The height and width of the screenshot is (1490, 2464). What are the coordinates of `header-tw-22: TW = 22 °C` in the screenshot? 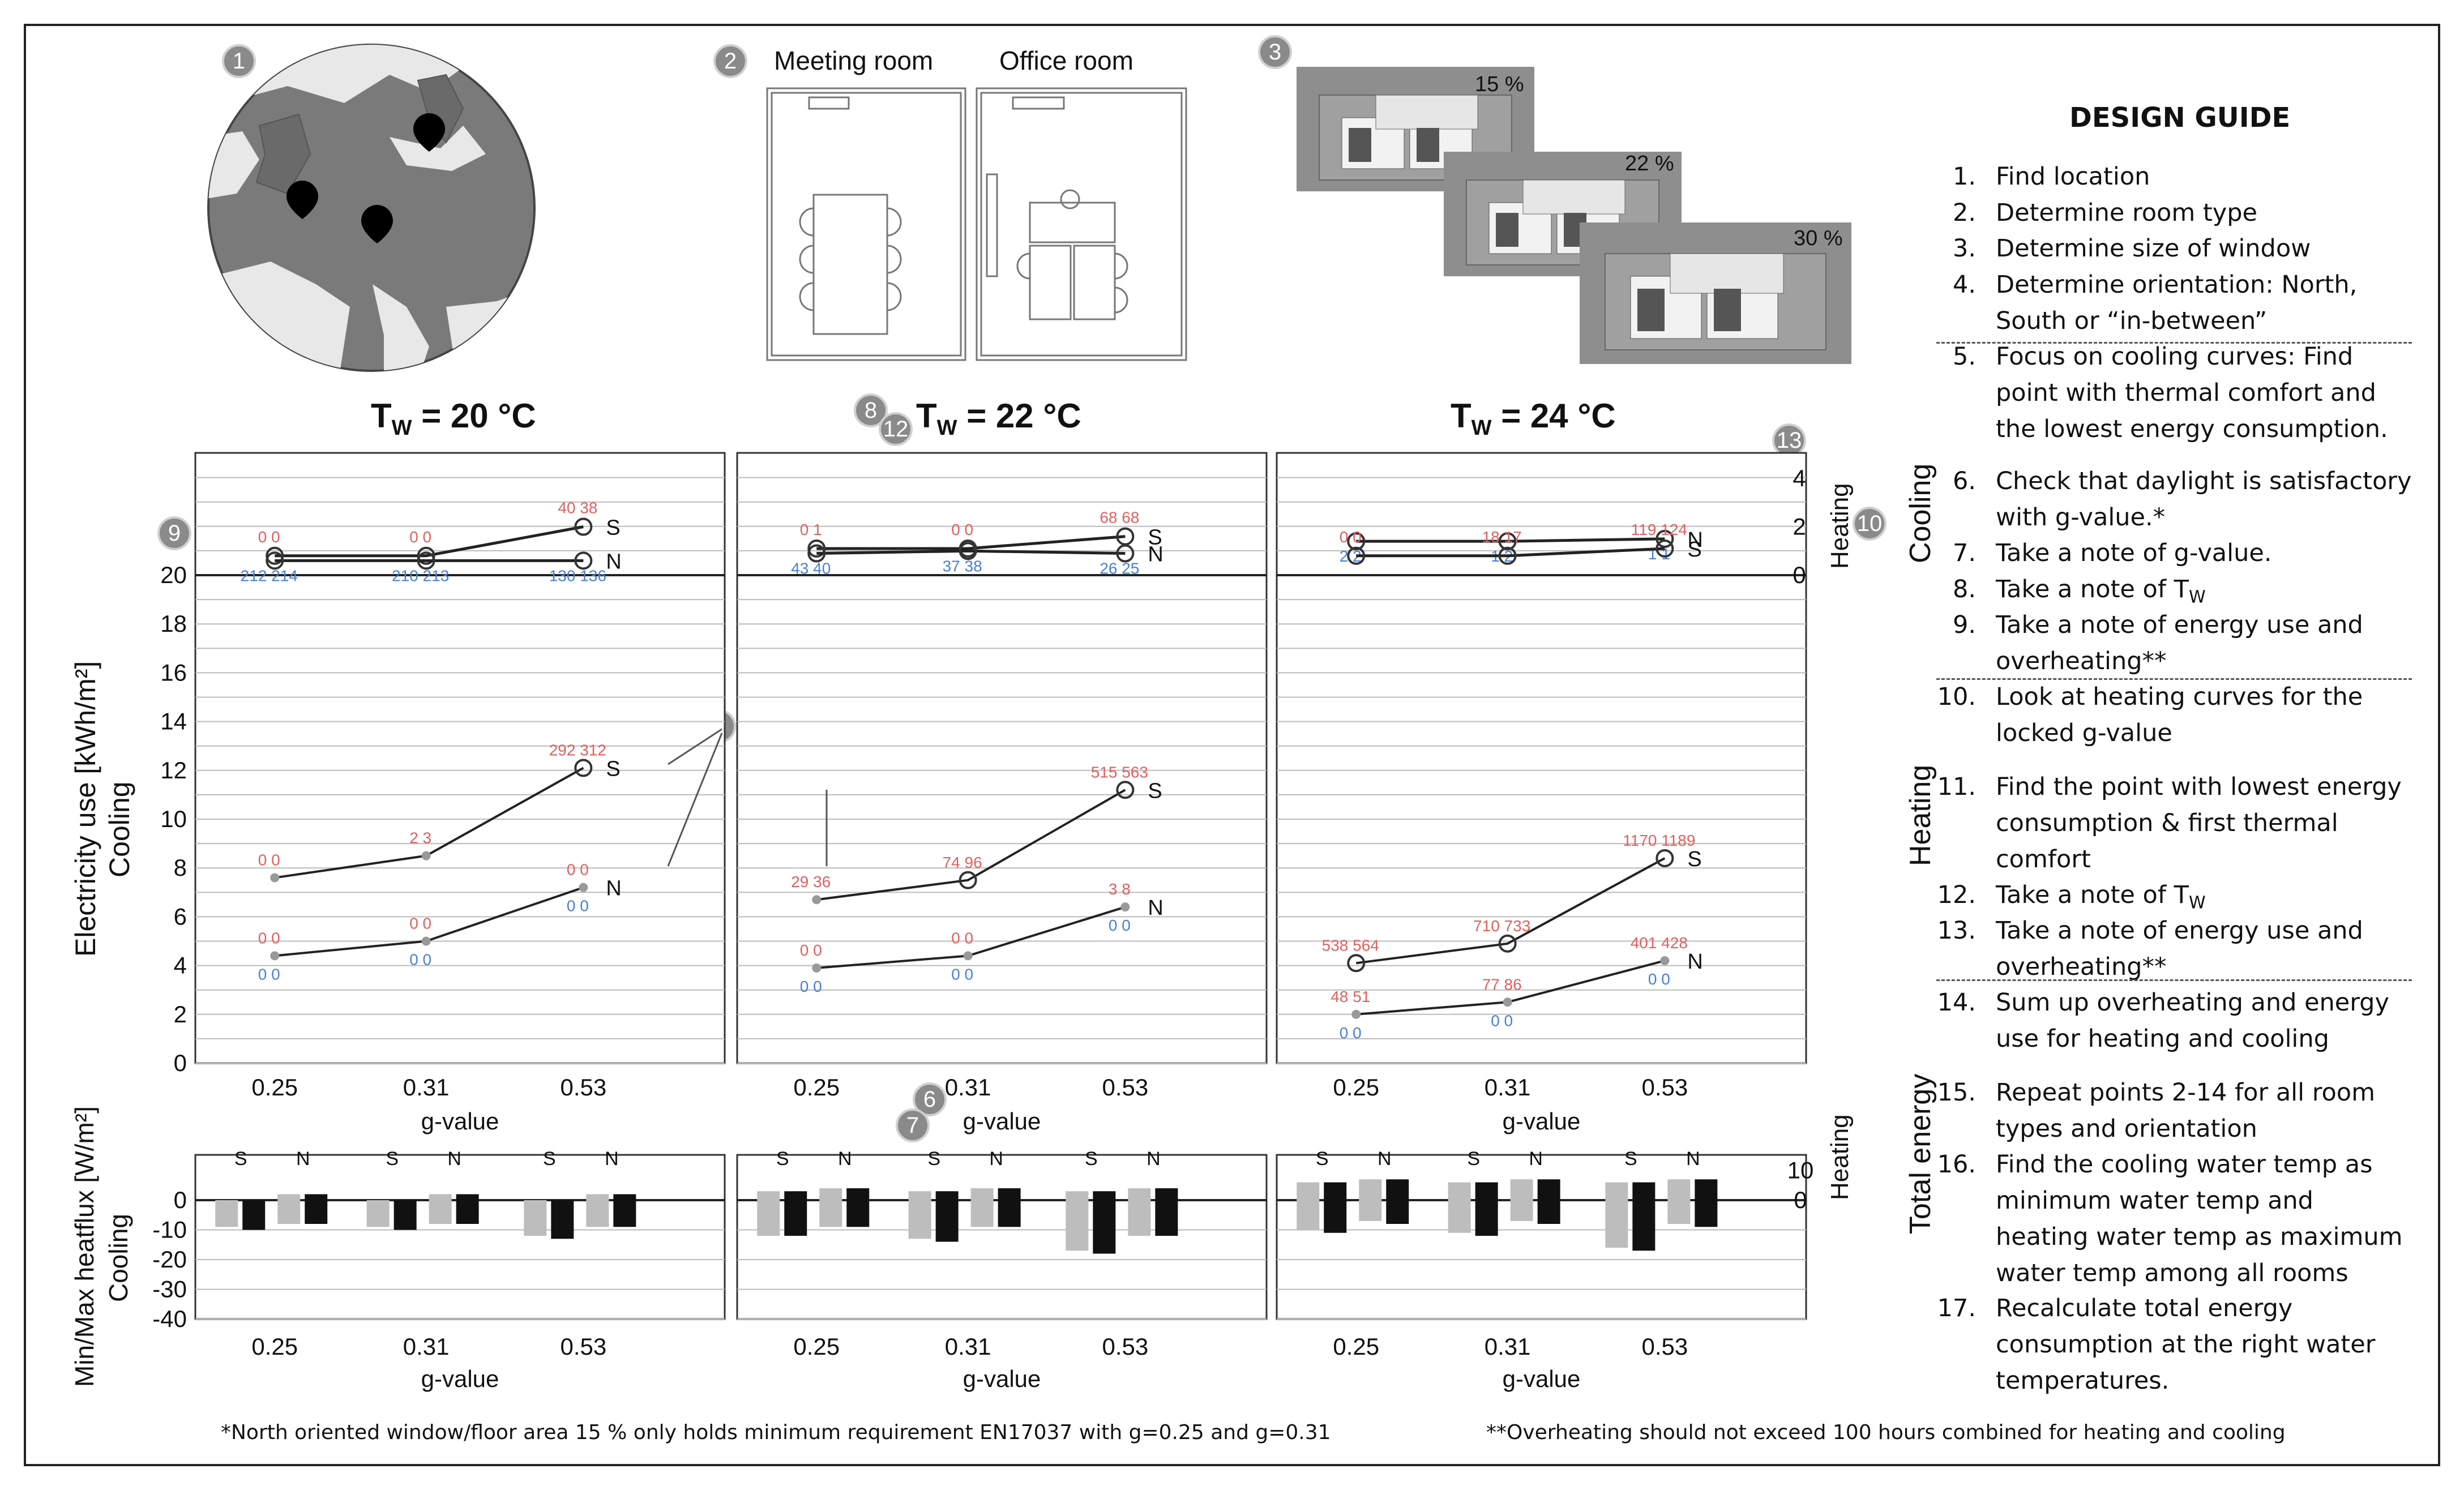 It's located at (998, 418).